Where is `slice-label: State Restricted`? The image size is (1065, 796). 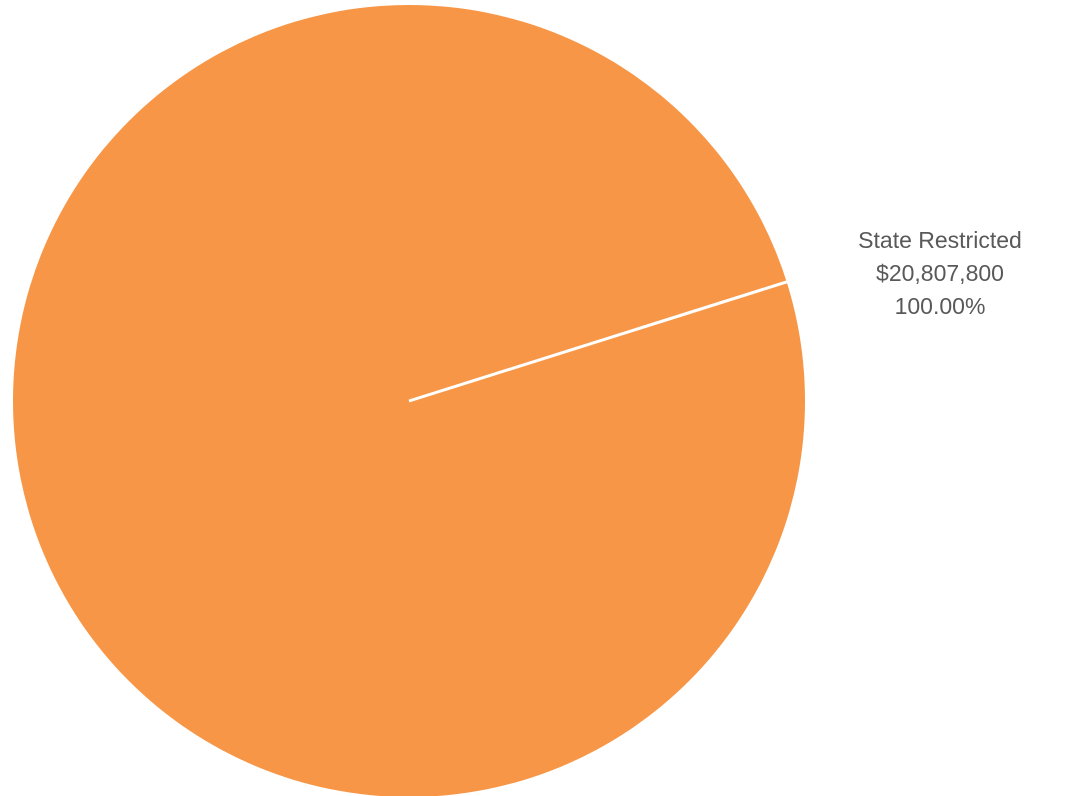 slice-label: State Restricted is located at coordinates (940, 240).